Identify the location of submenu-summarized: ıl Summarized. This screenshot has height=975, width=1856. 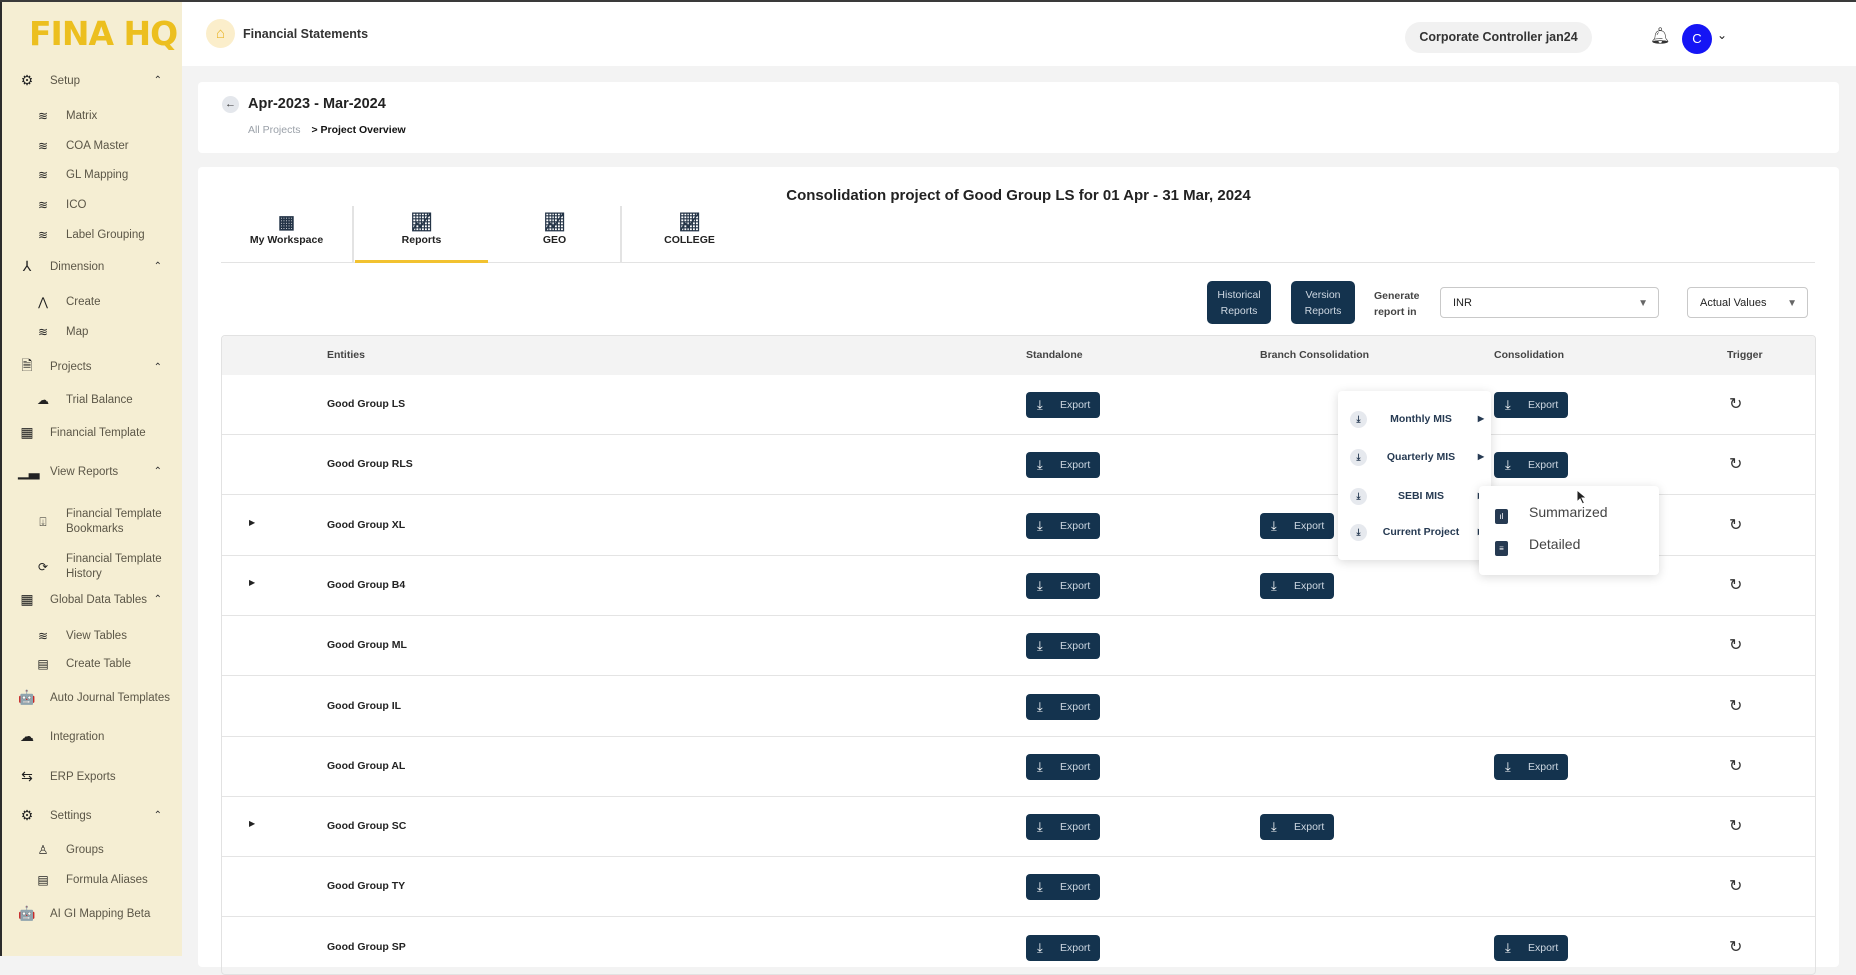
(1551, 514).